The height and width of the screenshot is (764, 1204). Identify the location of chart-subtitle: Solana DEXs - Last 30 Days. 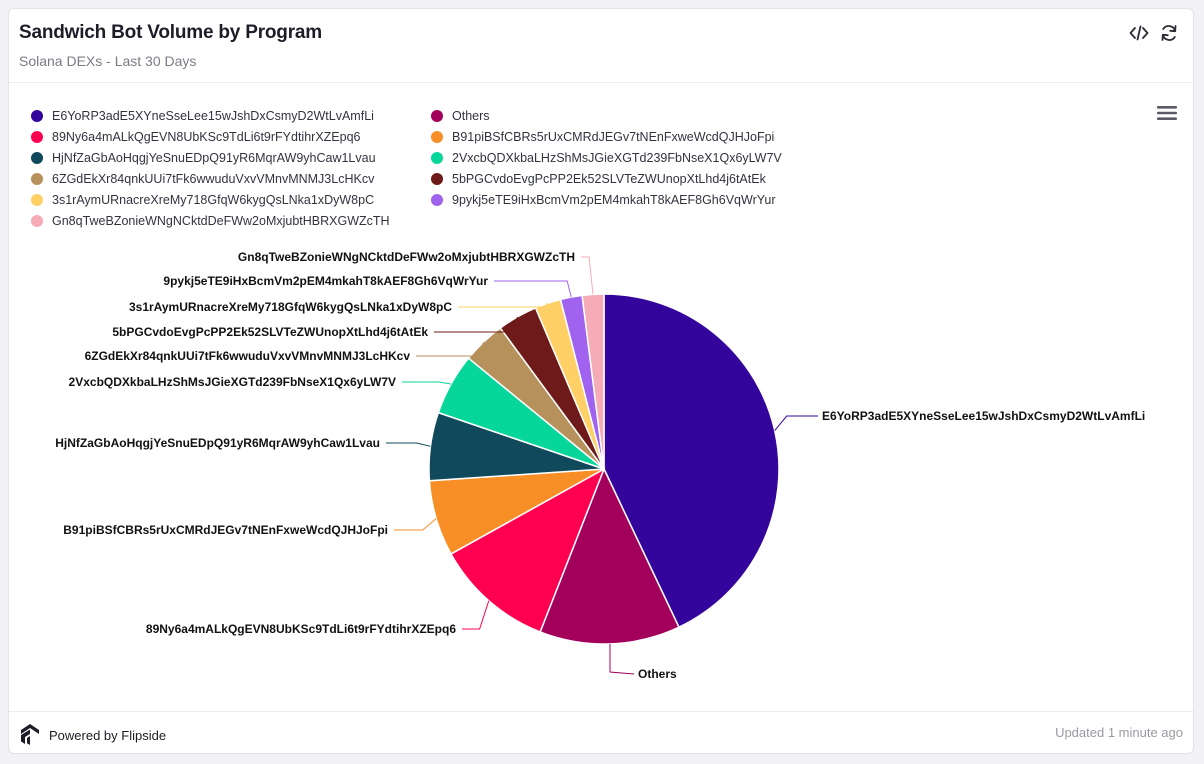
(108, 61).